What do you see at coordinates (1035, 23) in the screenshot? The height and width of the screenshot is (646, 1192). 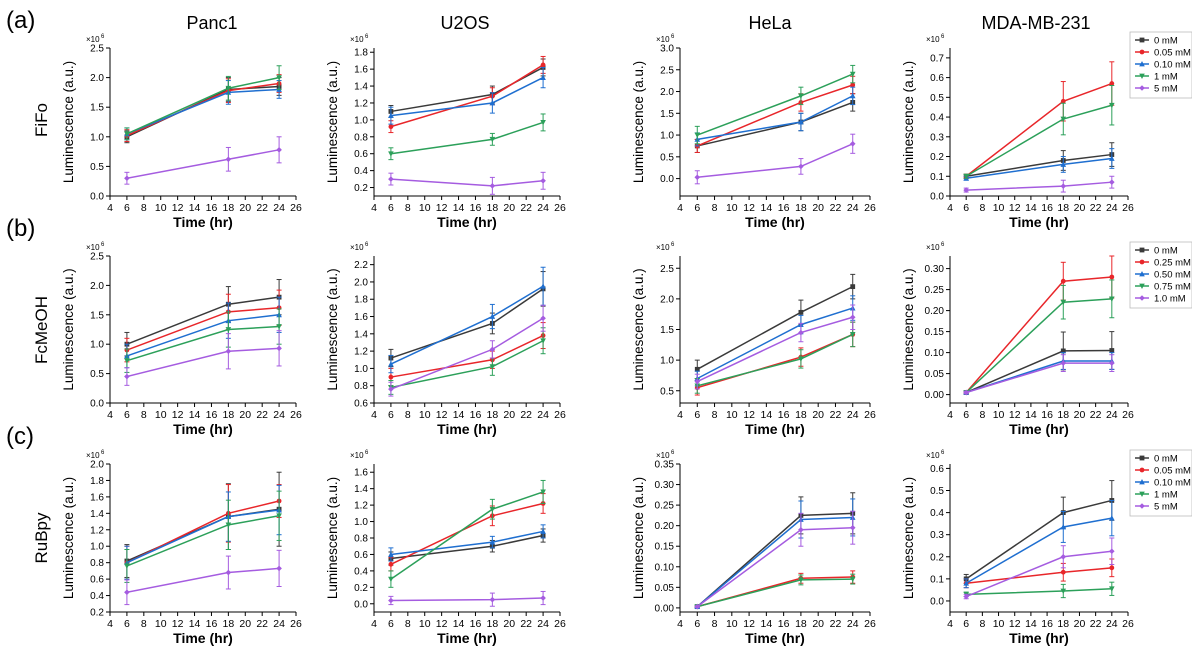 I see `column-title: MDA-MB-231` at bounding box center [1035, 23].